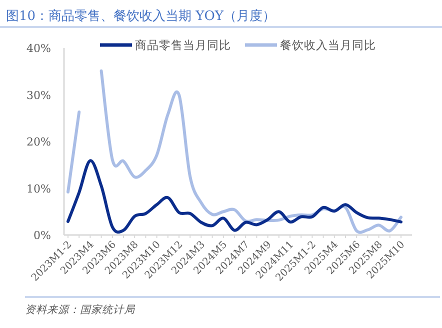 The width and height of the screenshot is (442, 328). I want to click on y-tick-label: 10%, so click(38, 189).